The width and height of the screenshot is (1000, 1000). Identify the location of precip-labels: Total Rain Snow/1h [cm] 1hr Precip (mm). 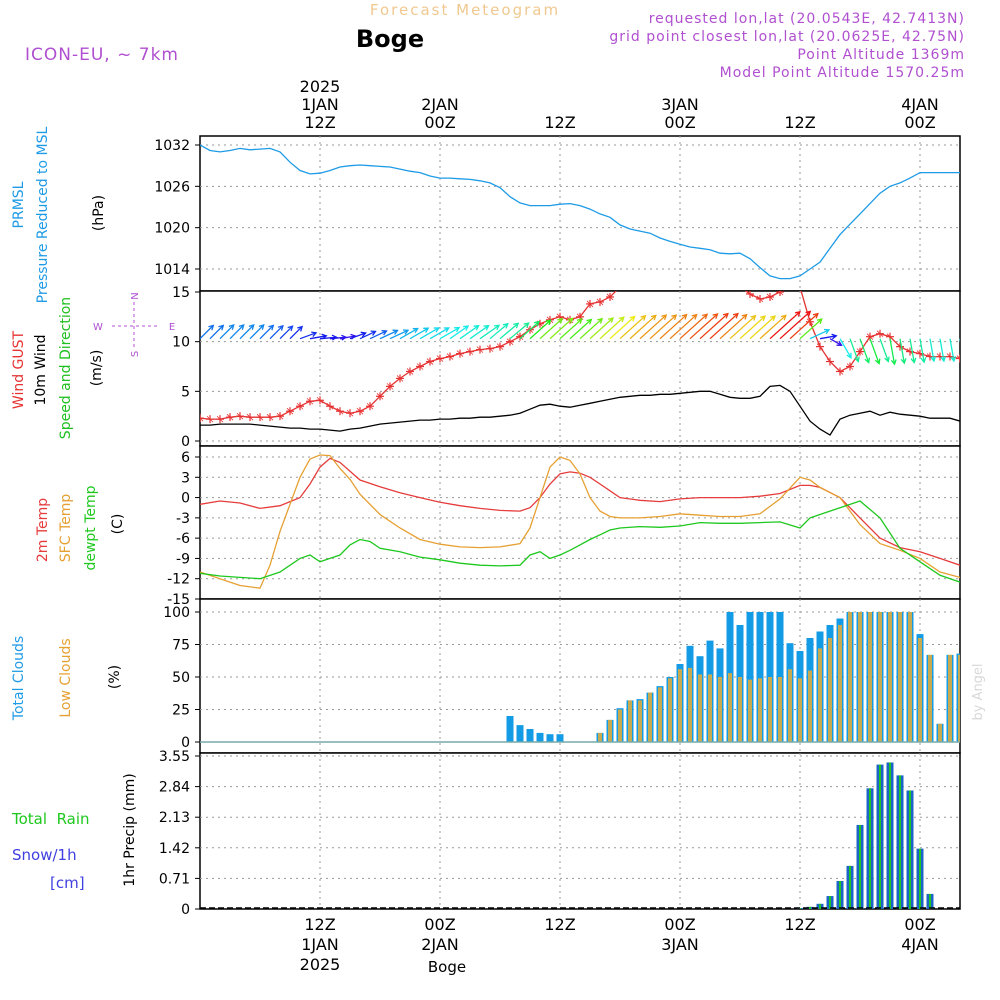
(74, 832).